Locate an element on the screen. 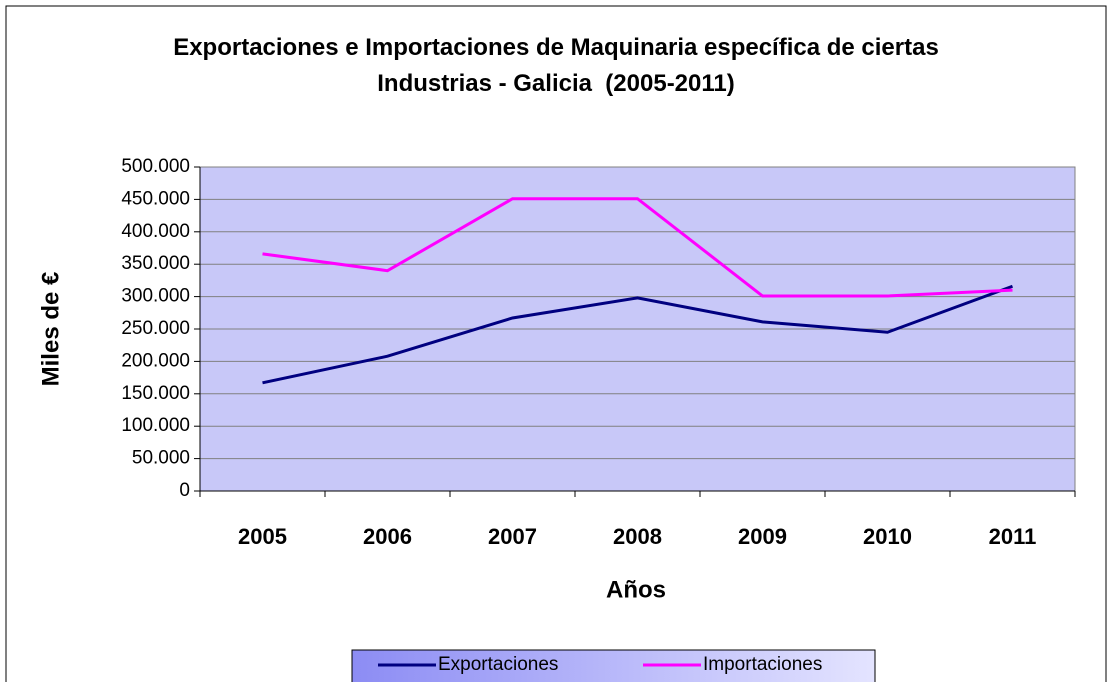 The width and height of the screenshot is (1113, 682). y-tick-label: 400.000 is located at coordinates (155, 231).